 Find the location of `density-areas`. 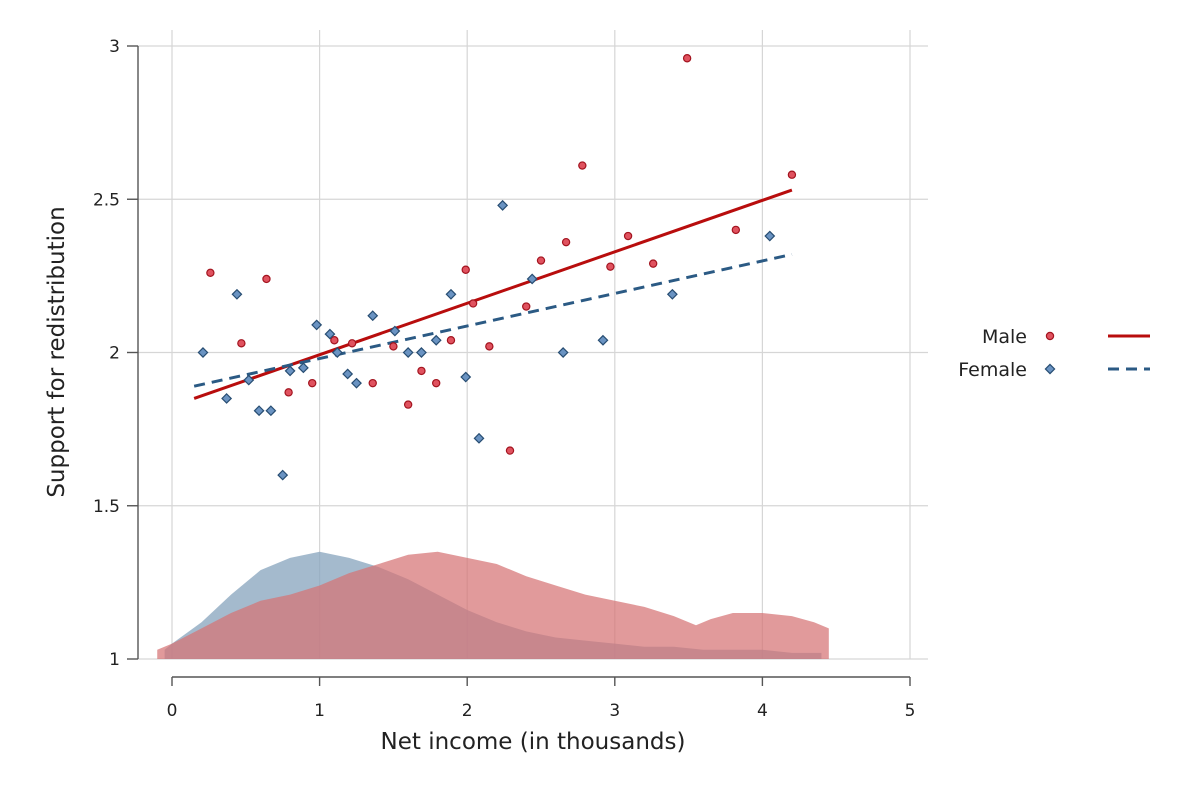

density-areas is located at coordinates (493, 605).